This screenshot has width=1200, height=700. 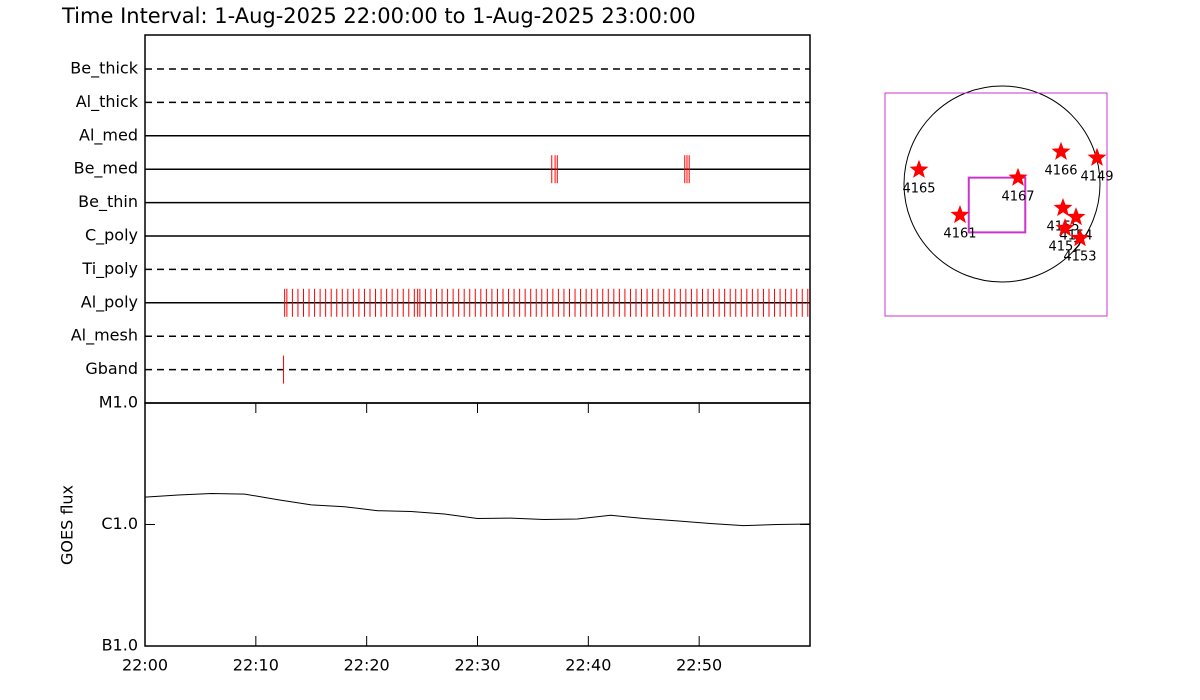 I want to click on x-tick-label: 22:50, so click(x=699, y=665).